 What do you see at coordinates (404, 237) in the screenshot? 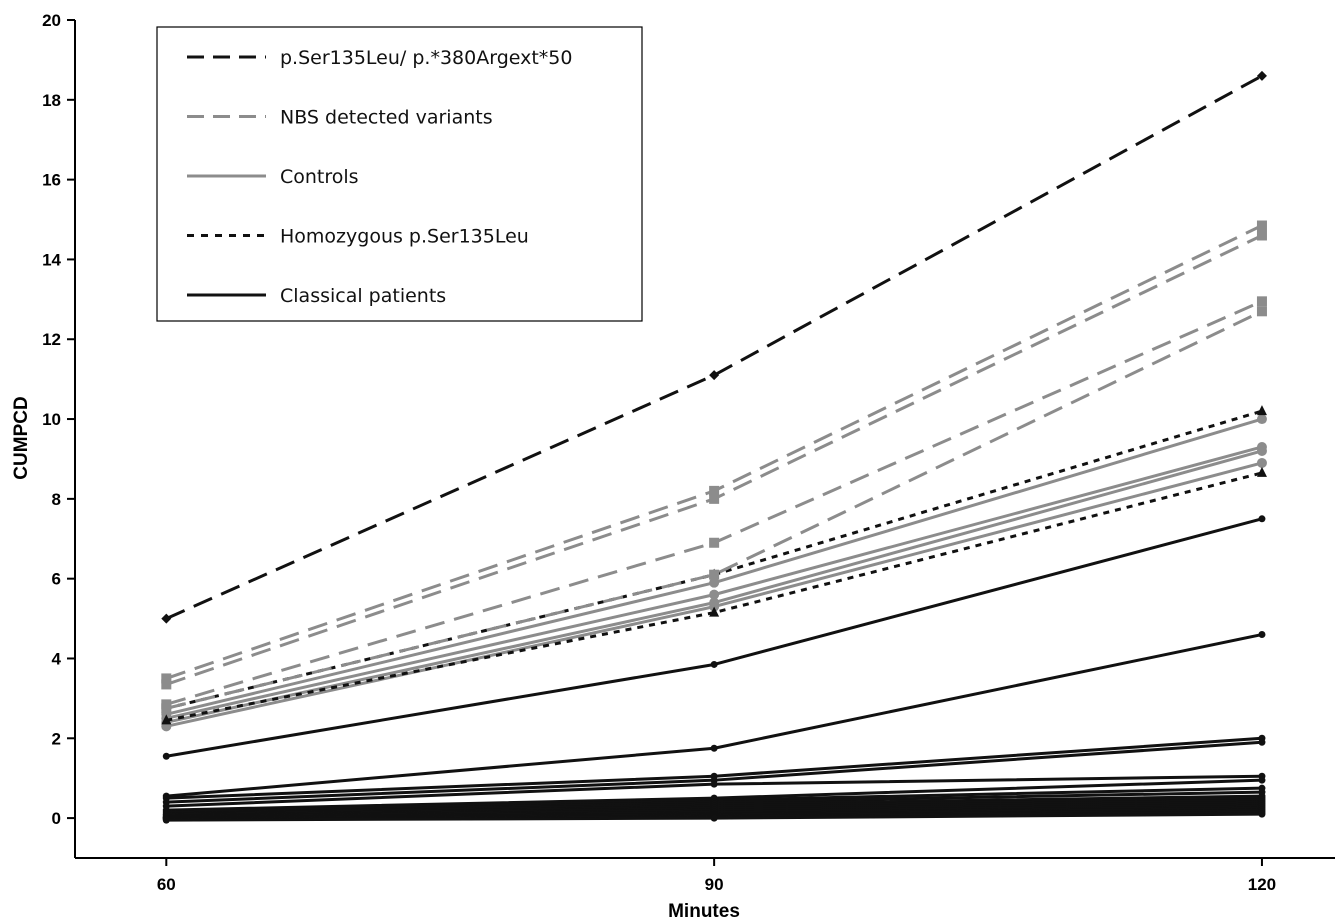
I see `legend-label: Homozygous p.Ser135Leu` at bounding box center [404, 237].